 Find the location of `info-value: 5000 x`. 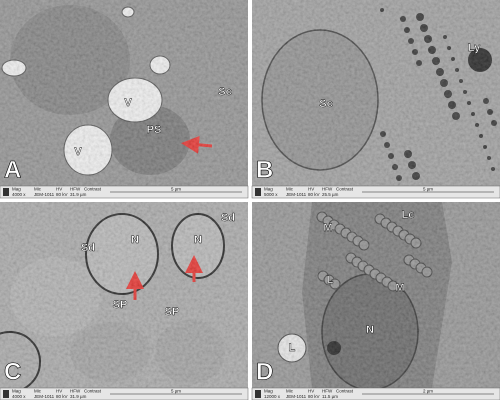

info-value: 5000 x is located at coordinates (271, 194).